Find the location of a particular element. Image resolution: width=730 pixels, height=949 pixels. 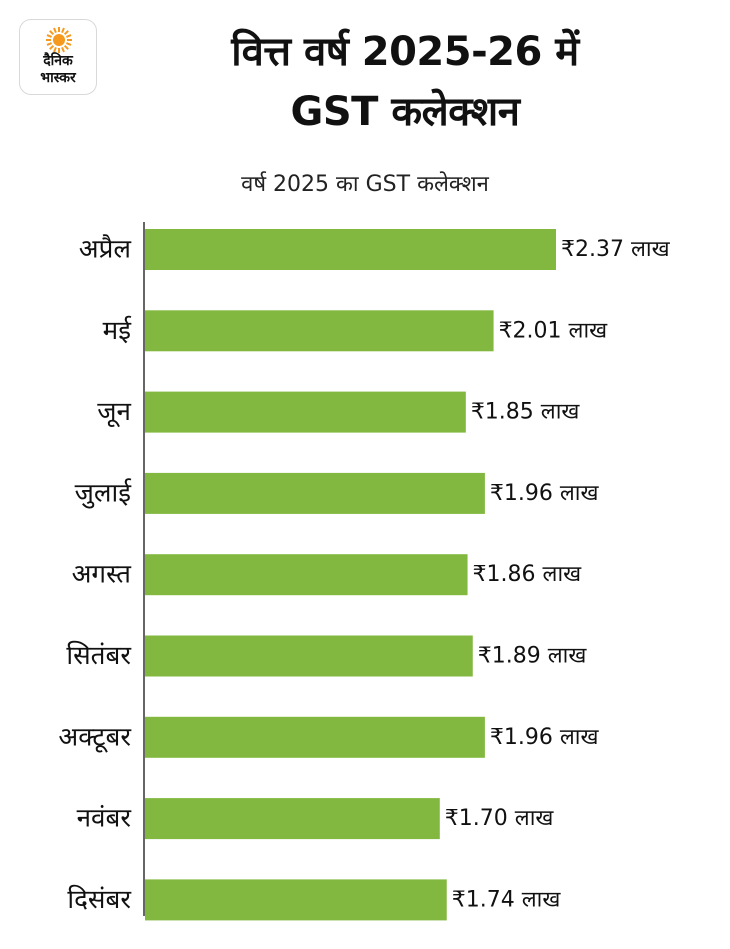

brand-logo: दैनिक भास्कर is located at coordinates (58, 57).